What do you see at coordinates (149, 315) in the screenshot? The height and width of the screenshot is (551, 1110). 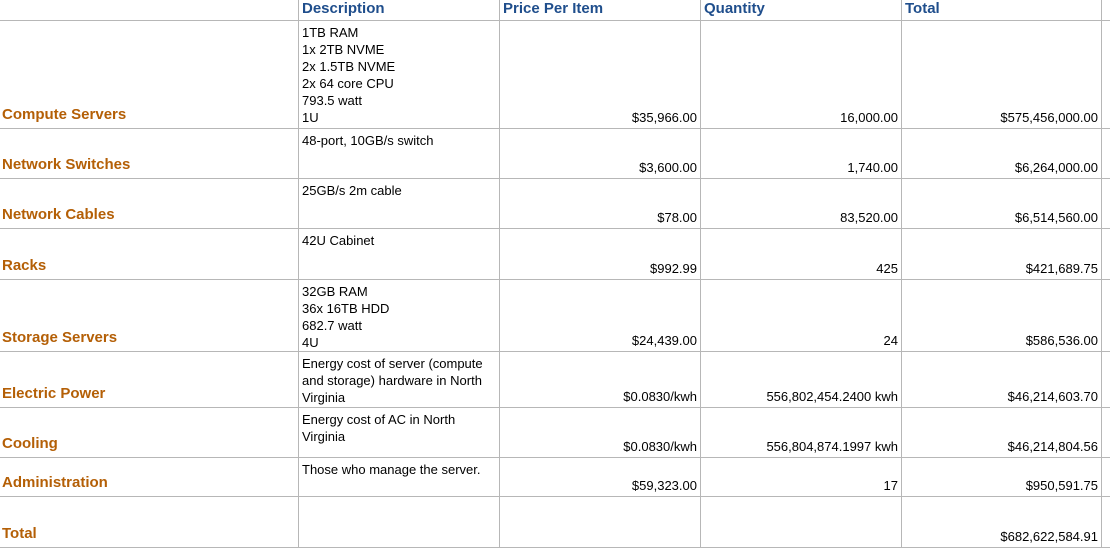 I see `category-cell: Storage Servers` at bounding box center [149, 315].